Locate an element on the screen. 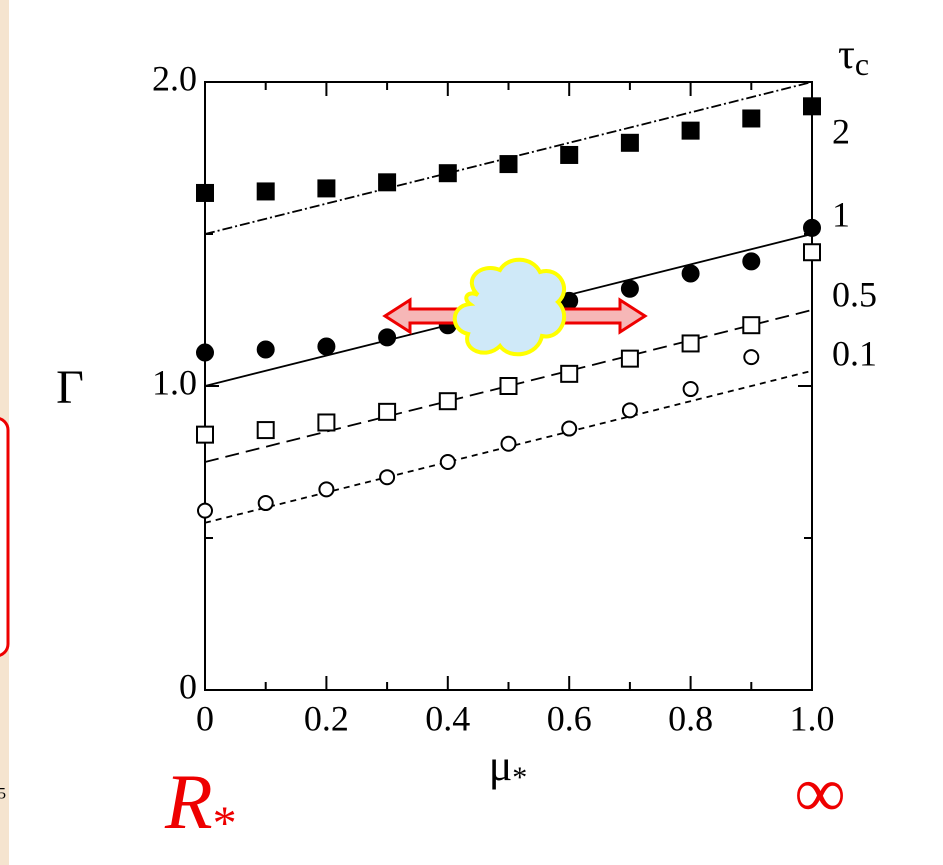  fit-title: τc is located at coordinates (853, 57).